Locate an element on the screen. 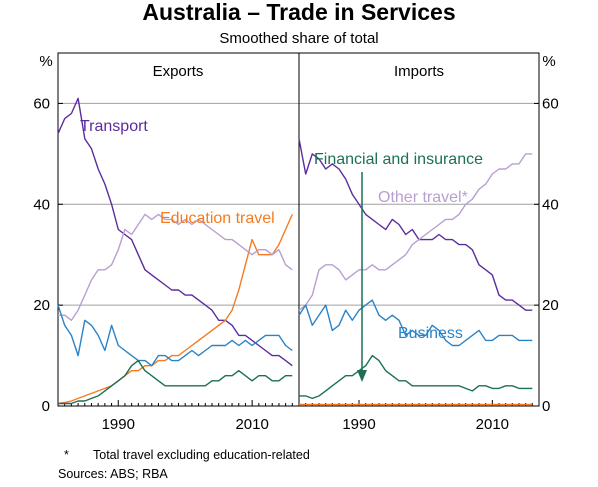 The width and height of the screenshot is (598, 487). footnote-symbol: * is located at coordinates (66, 455).